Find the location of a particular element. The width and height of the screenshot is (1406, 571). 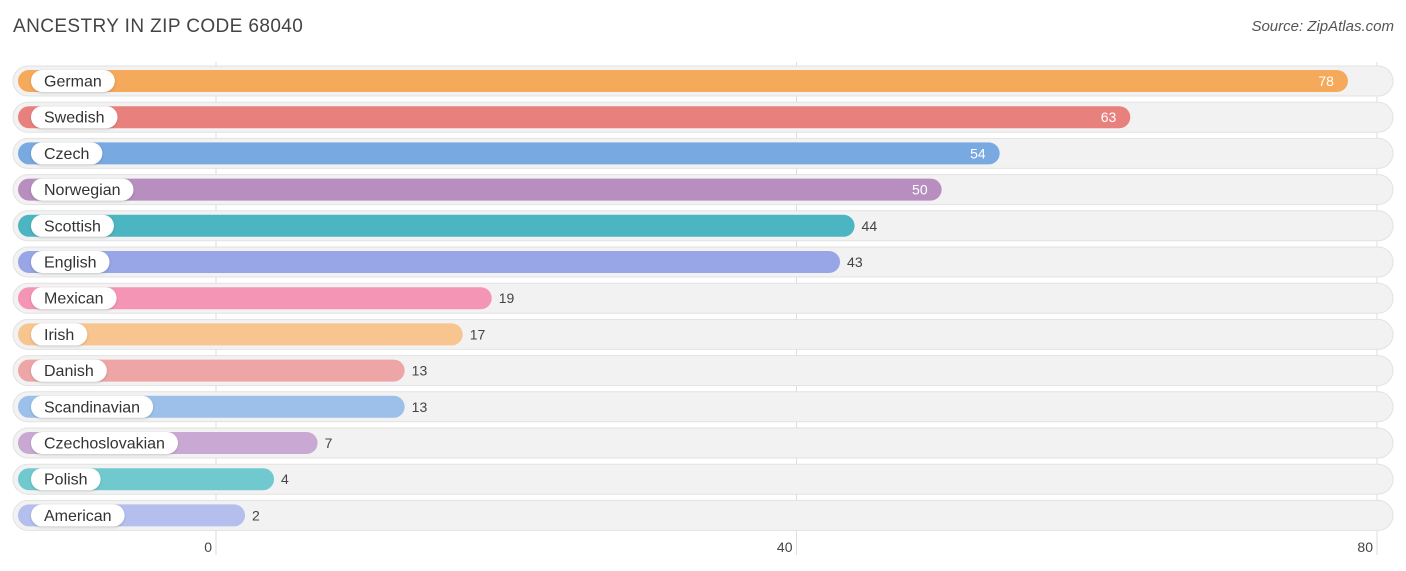

category-label: Czech is located at coordinates (66, 154).